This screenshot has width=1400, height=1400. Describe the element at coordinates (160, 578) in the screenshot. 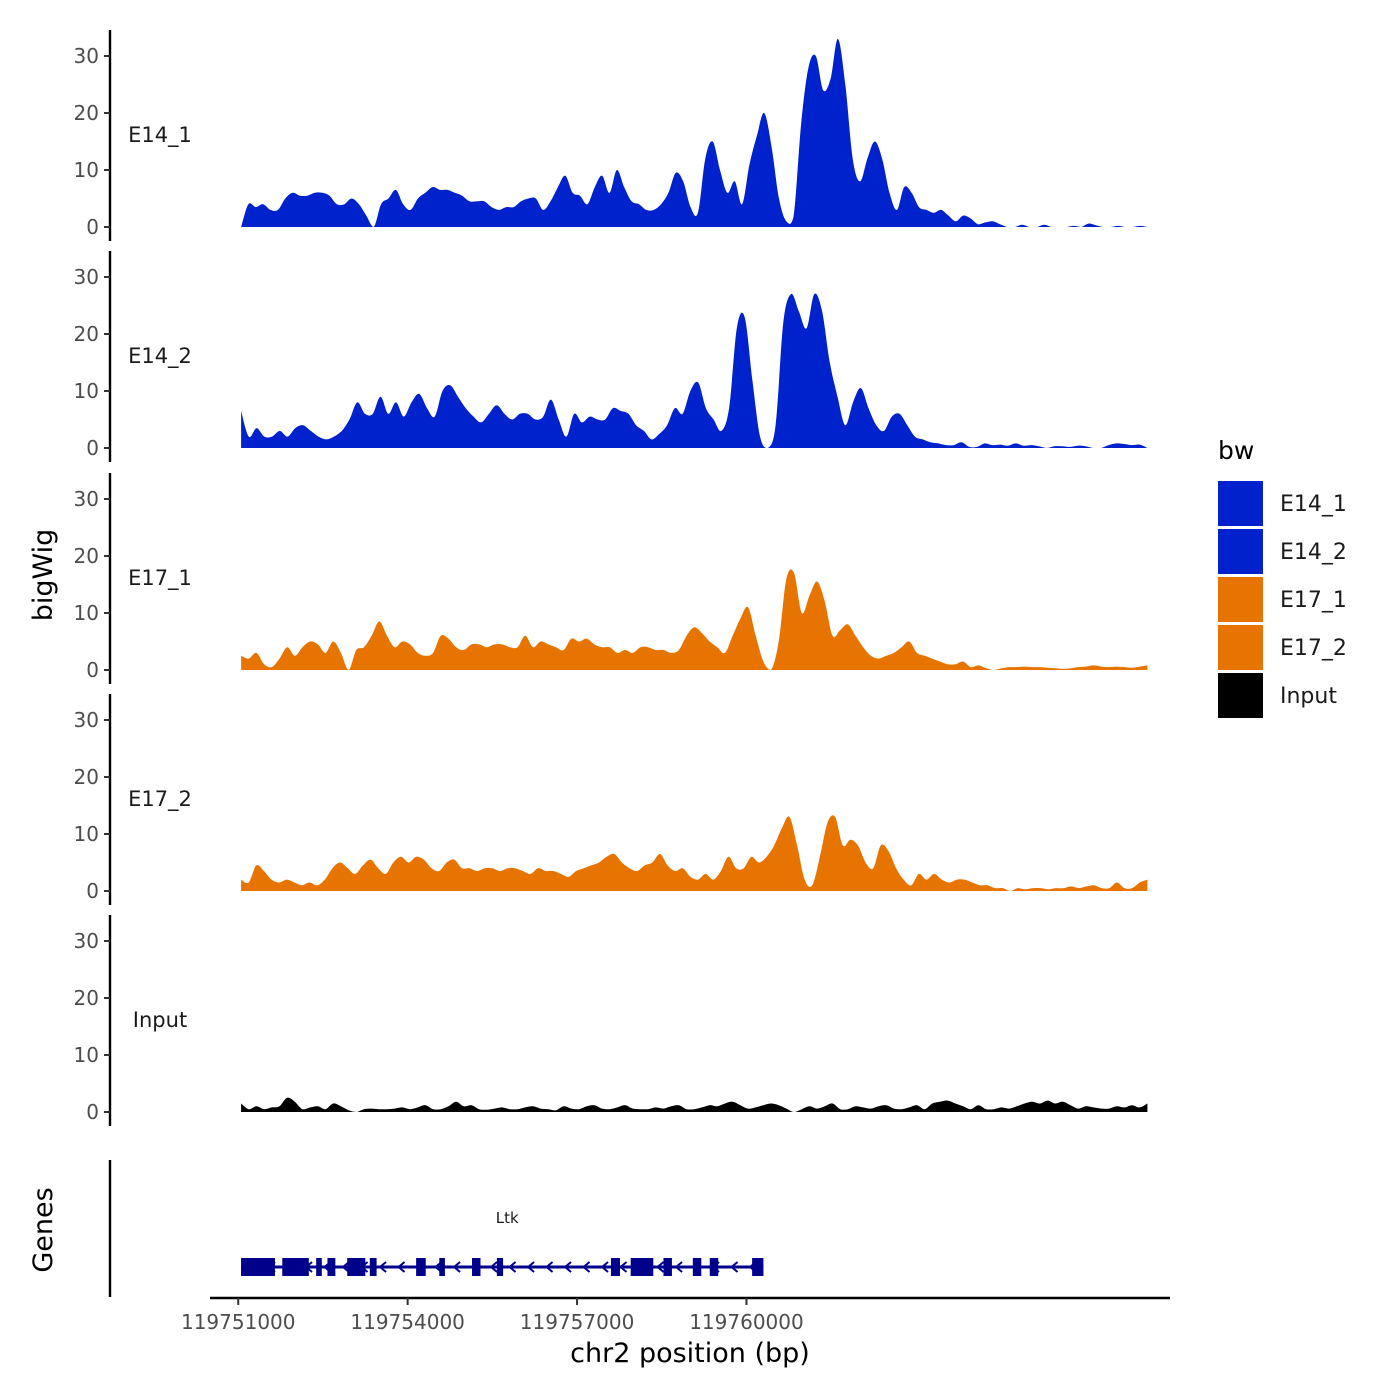

I see `facet-label-E17_1: E17_1` at that location.